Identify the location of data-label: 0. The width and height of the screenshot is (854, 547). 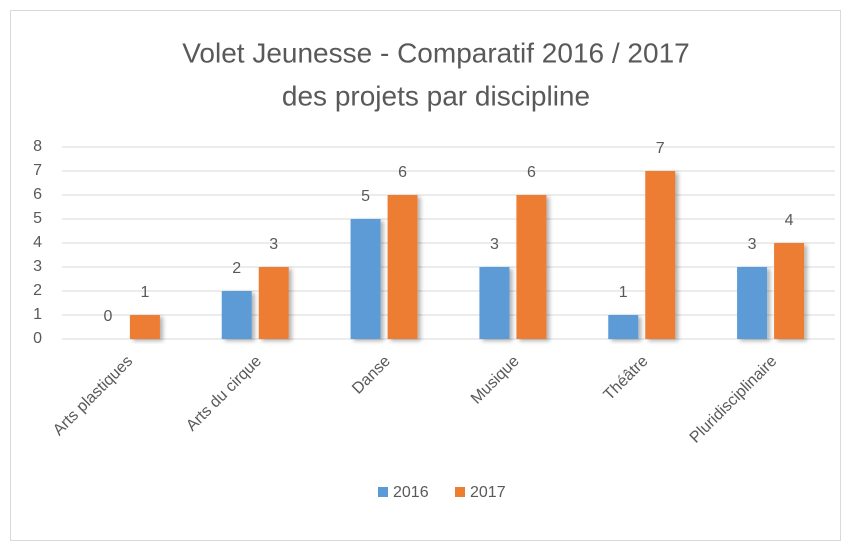
(107, 316).